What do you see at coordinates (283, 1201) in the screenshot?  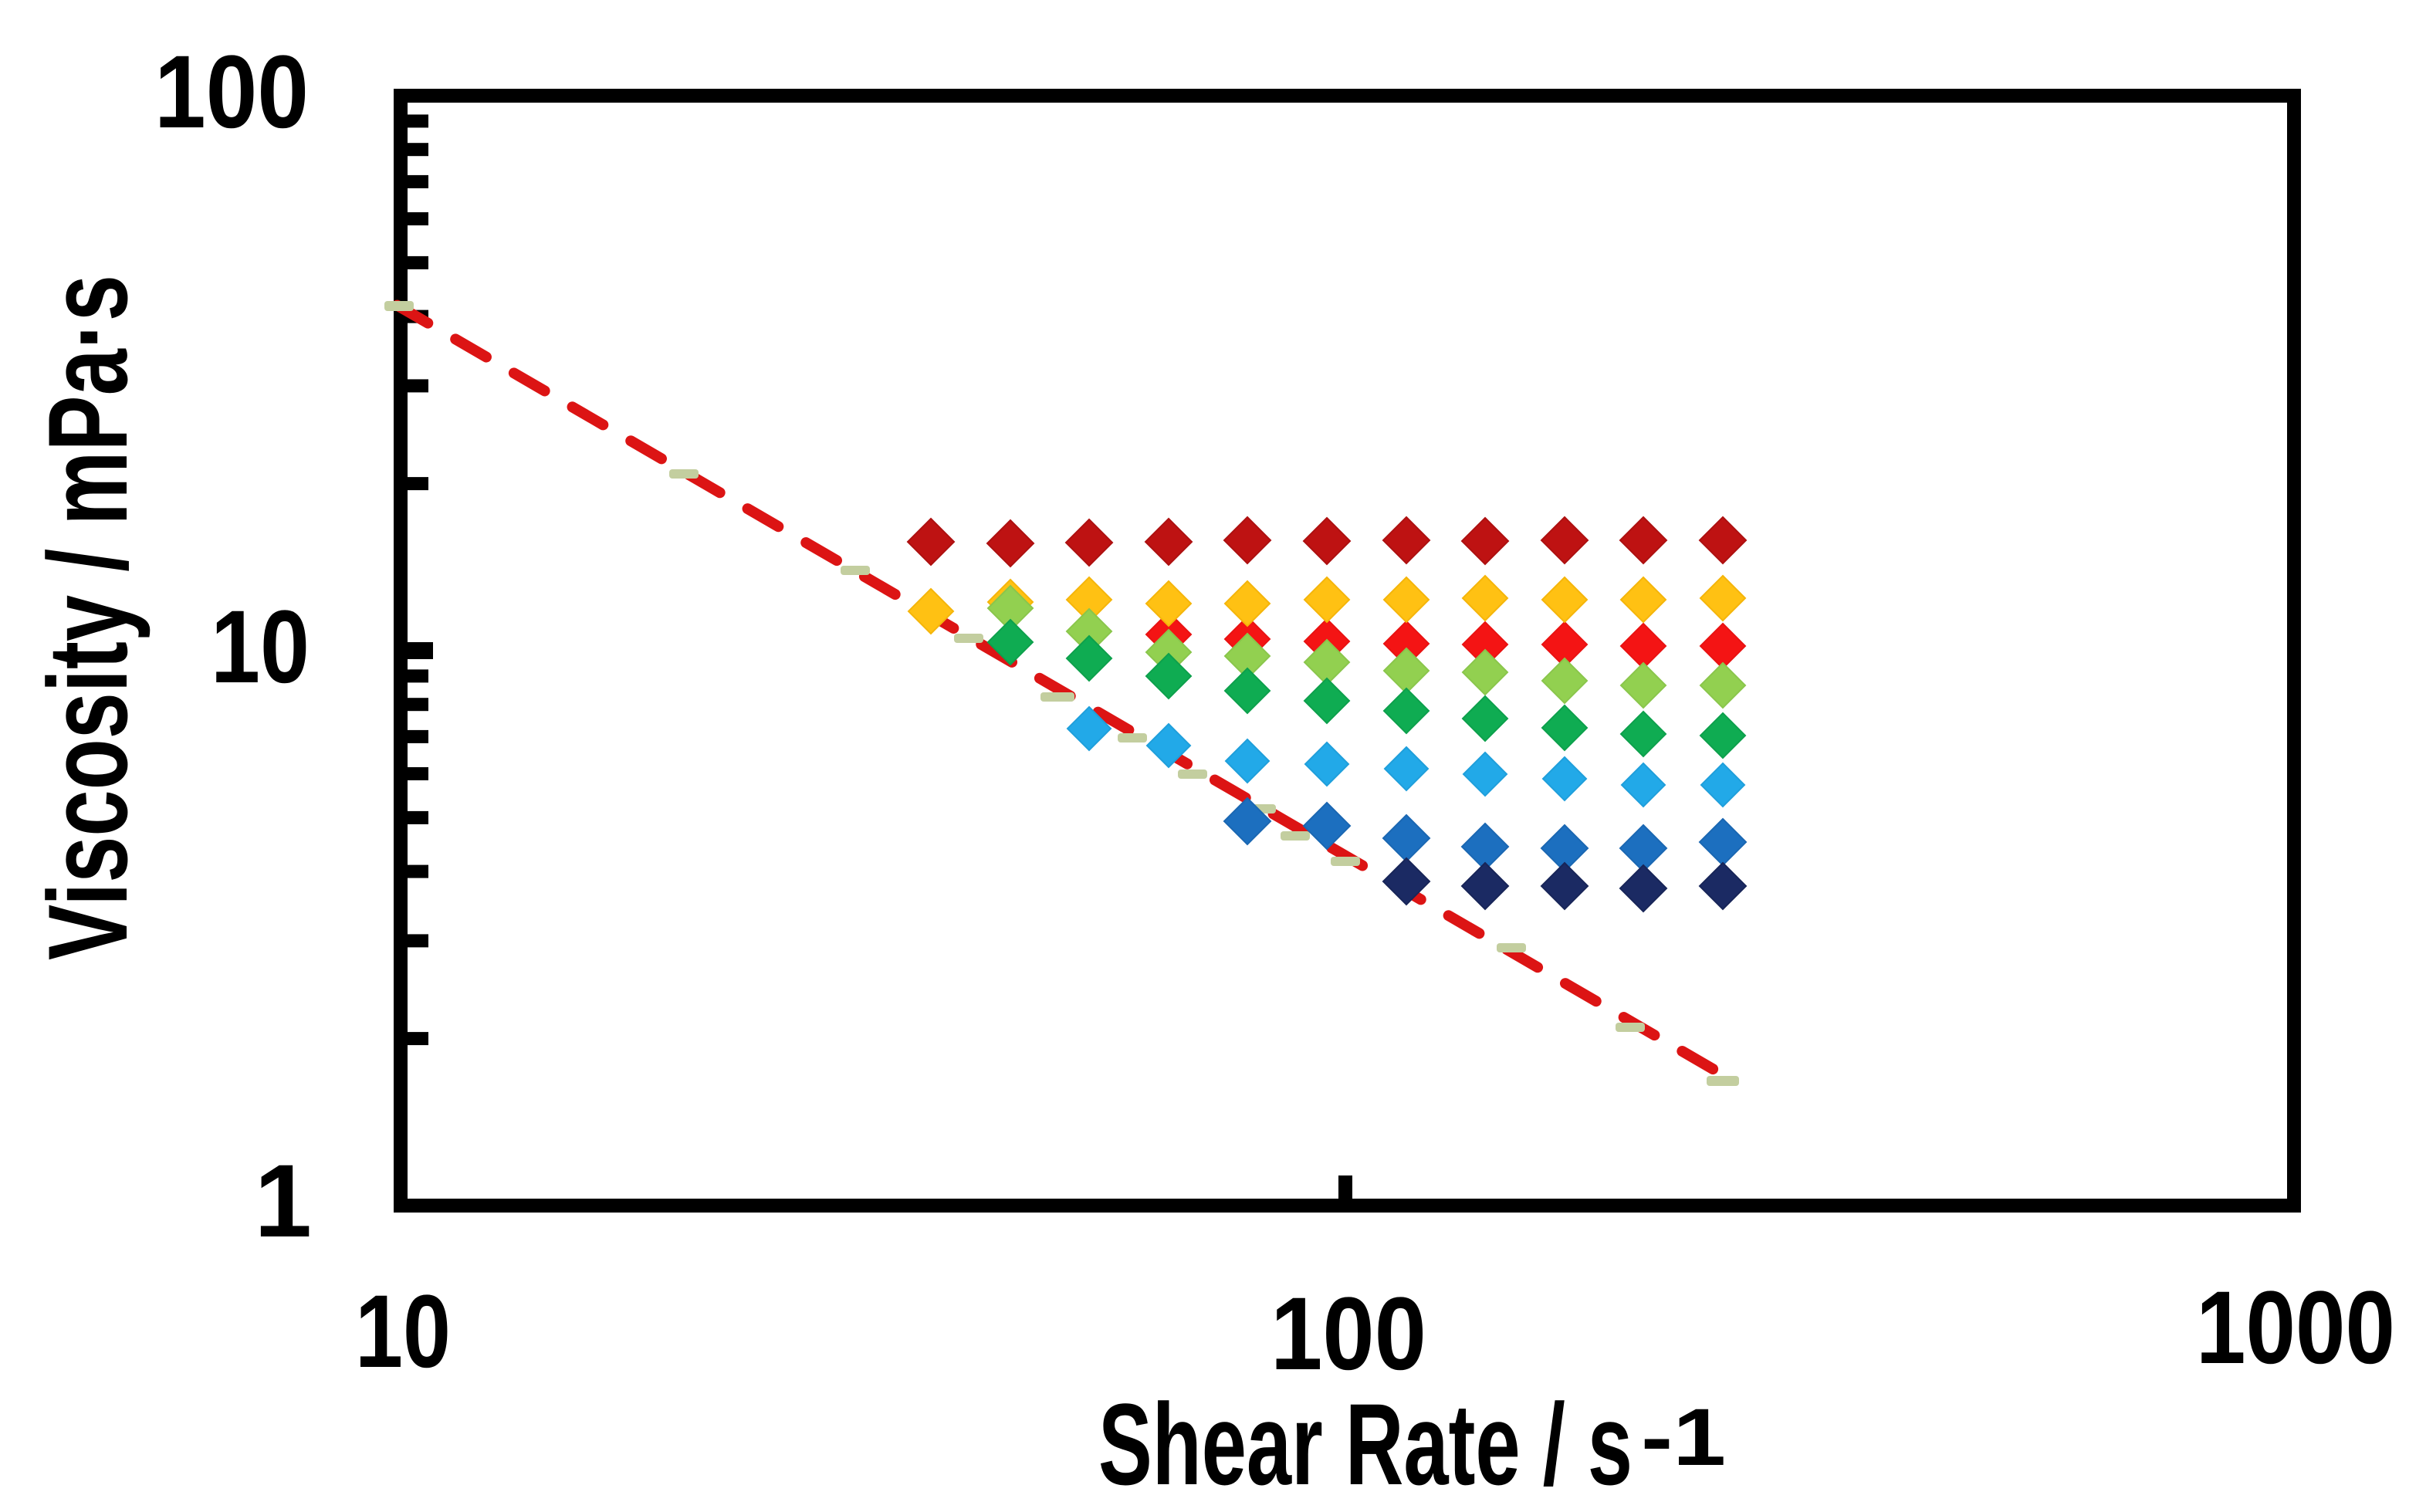 I see `svg-text: 1` at bounding box center [283, 1201].